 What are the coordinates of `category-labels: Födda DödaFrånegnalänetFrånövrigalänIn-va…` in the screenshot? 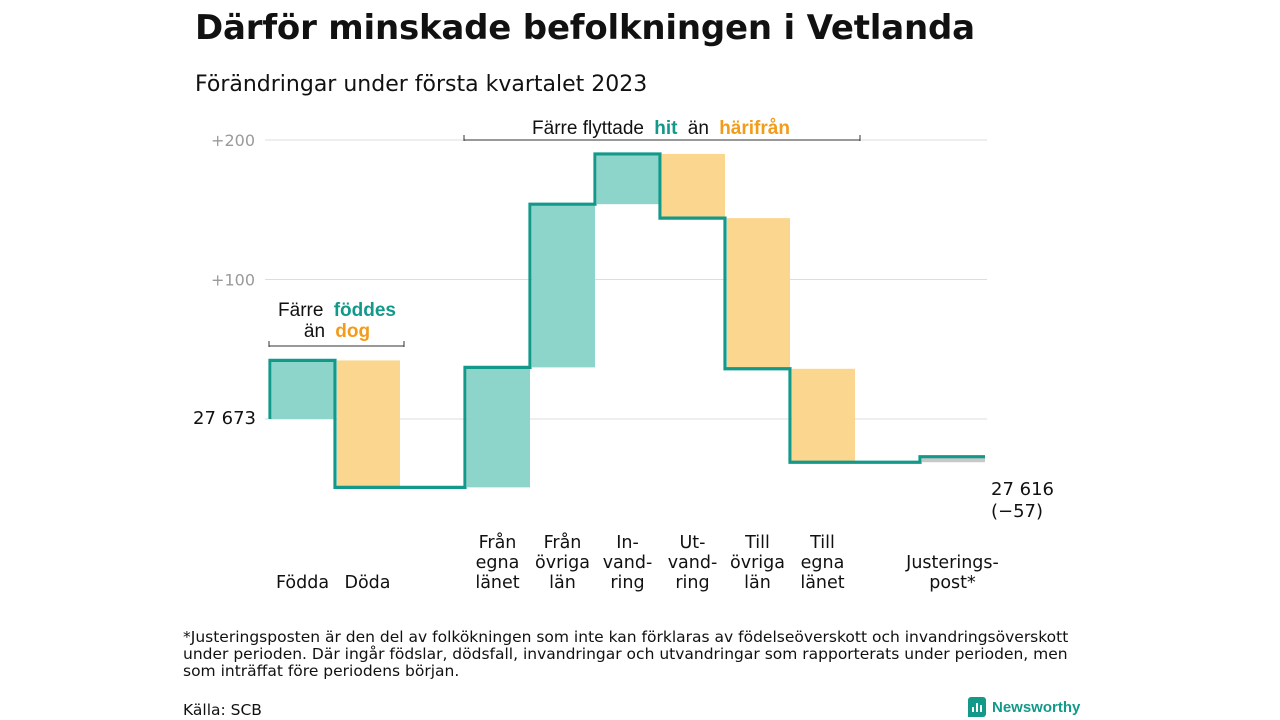 It's located at (637, 562).